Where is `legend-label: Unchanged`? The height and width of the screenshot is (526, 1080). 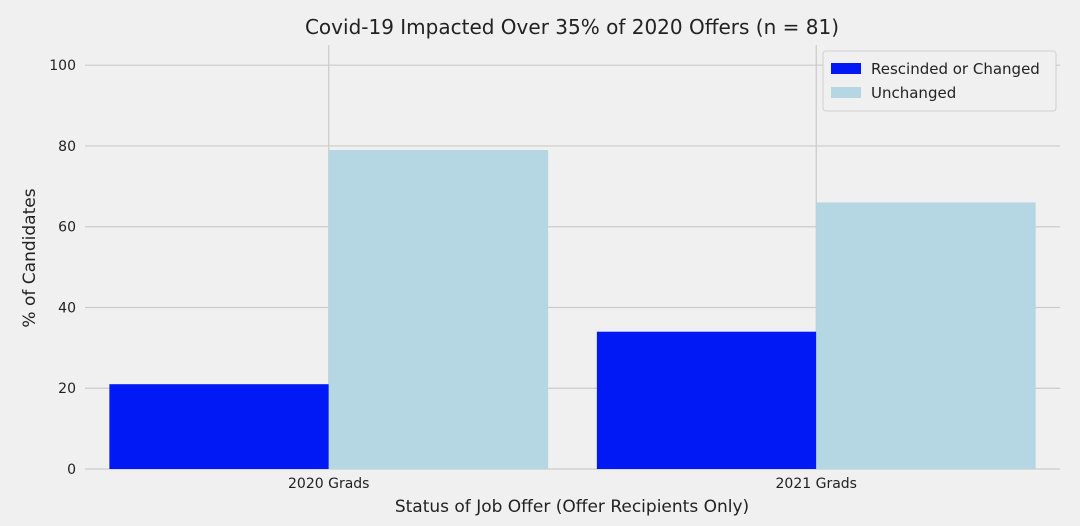
legend-label: Unchanged is located at coordinates (913, 93).